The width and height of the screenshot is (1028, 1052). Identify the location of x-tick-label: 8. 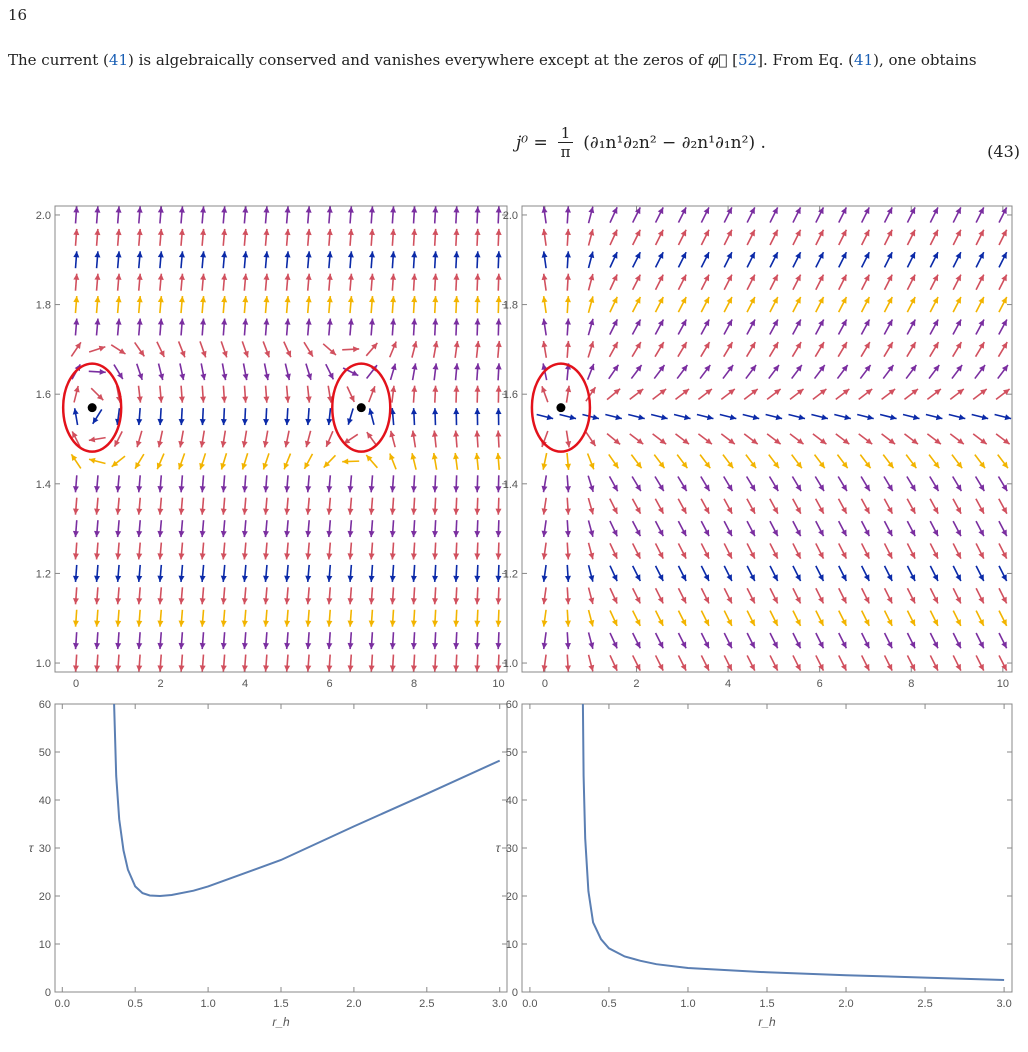
(911, 684).